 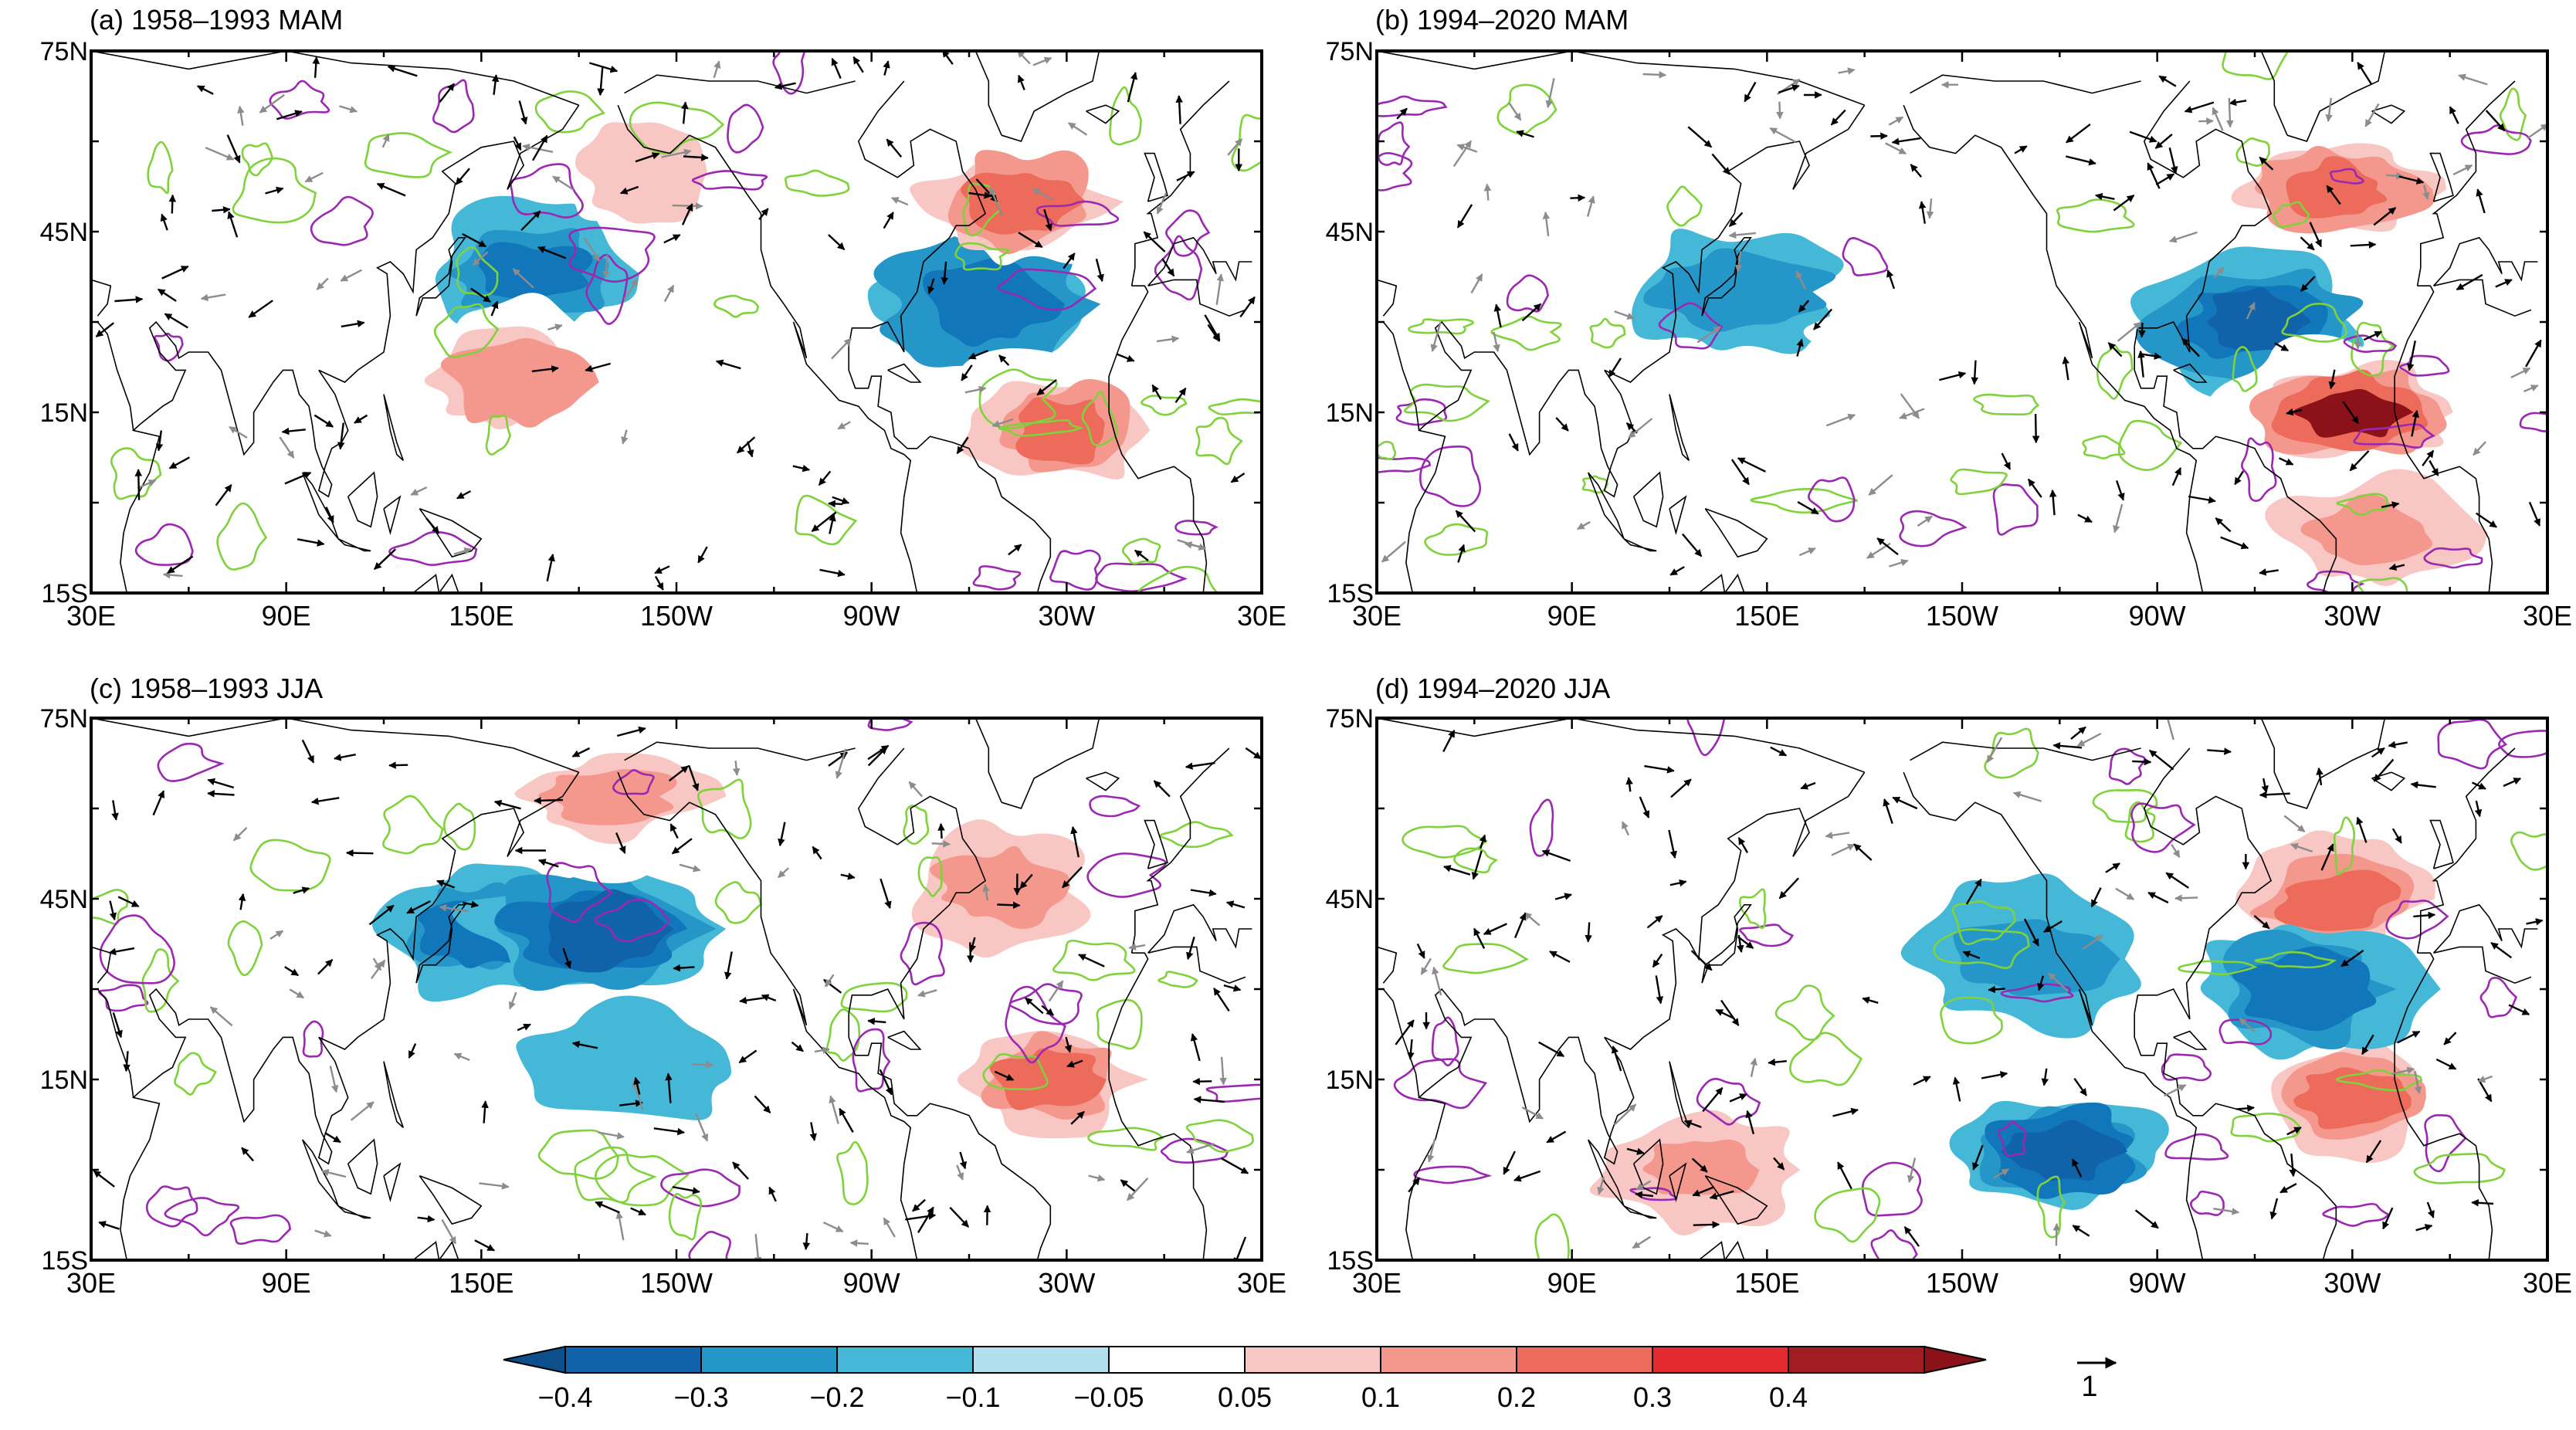 What do you see at coordinates (216, 20) in the screenshot?
I see `panel-a-title: (a) 1958–1993 MAM` at bounding box center [216, 20].